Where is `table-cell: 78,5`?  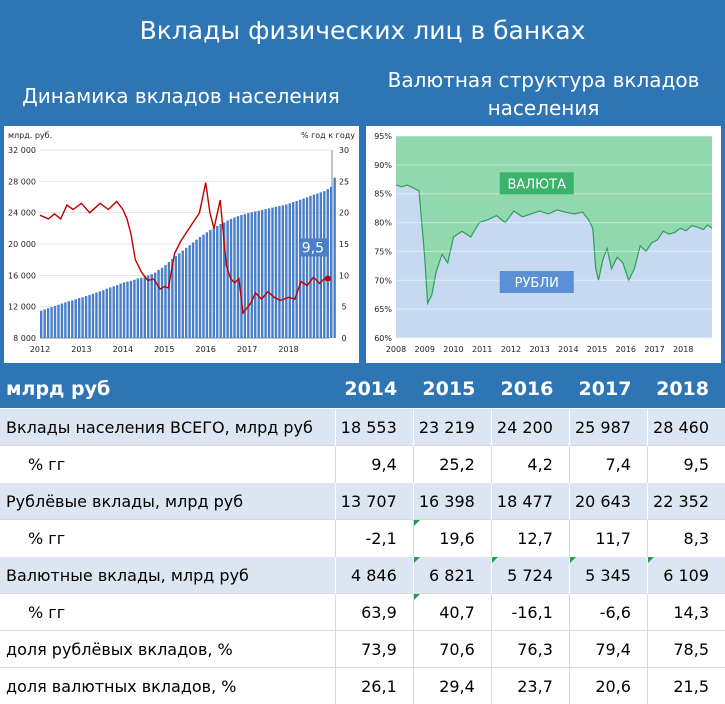
table-cell: 78,5 is located at coordinates (686, 649).